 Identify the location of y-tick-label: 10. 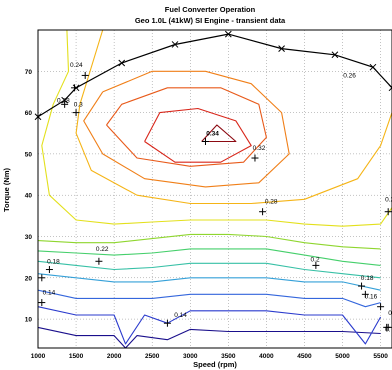
(29, 320).